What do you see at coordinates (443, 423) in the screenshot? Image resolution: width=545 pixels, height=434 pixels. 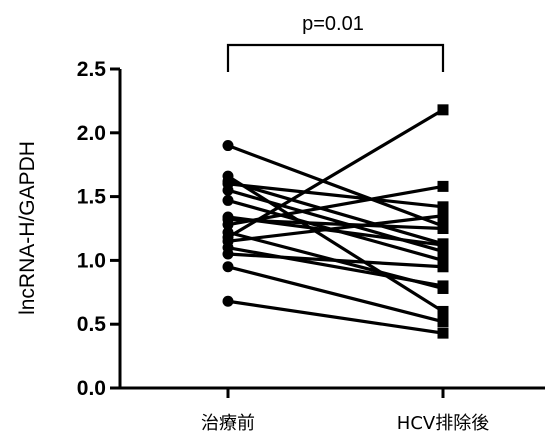 I see `x-tick-label: HCV排除後` at bounding box center [443, 423].